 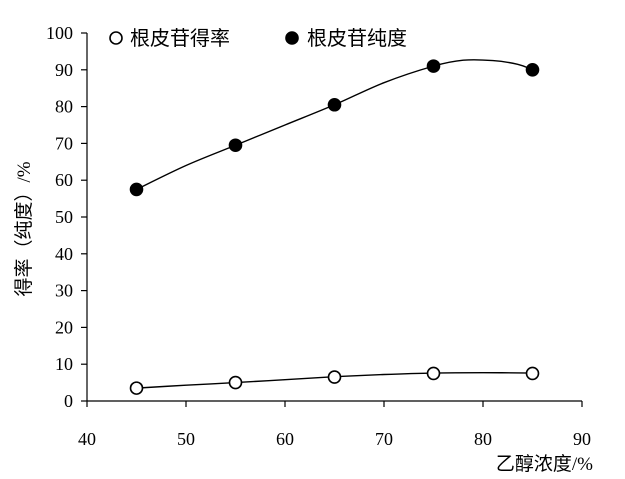 I want to click on x-tick-label: 50, so click(x=186, y=439).